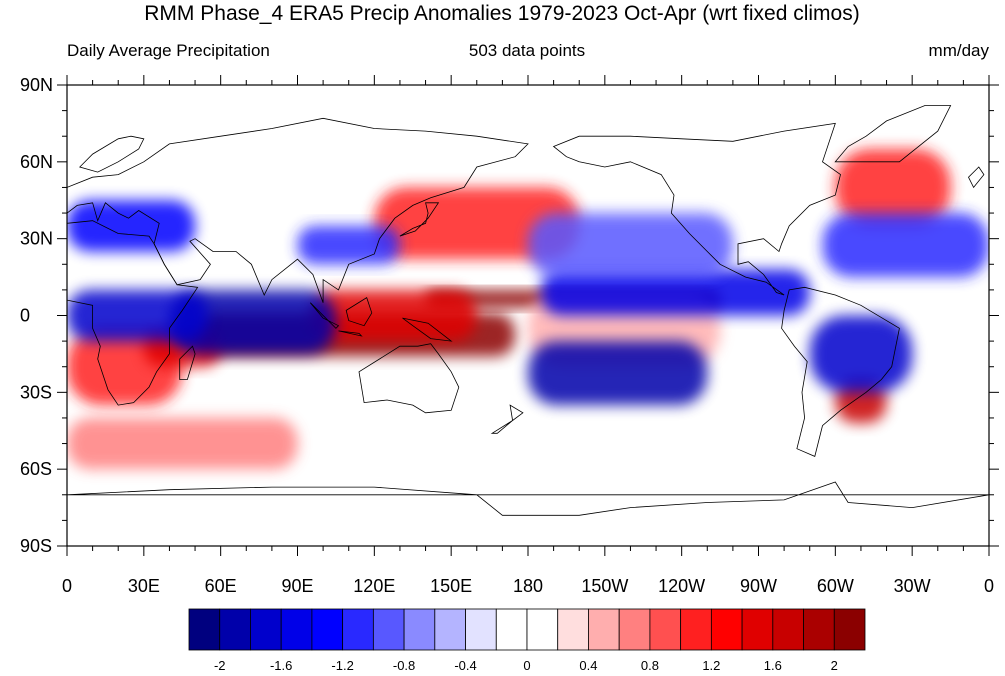 Image resolution: width=1005 pixels, height=676 pixels. I want to click on colorbar-label: 1.2, so click(711, 665).